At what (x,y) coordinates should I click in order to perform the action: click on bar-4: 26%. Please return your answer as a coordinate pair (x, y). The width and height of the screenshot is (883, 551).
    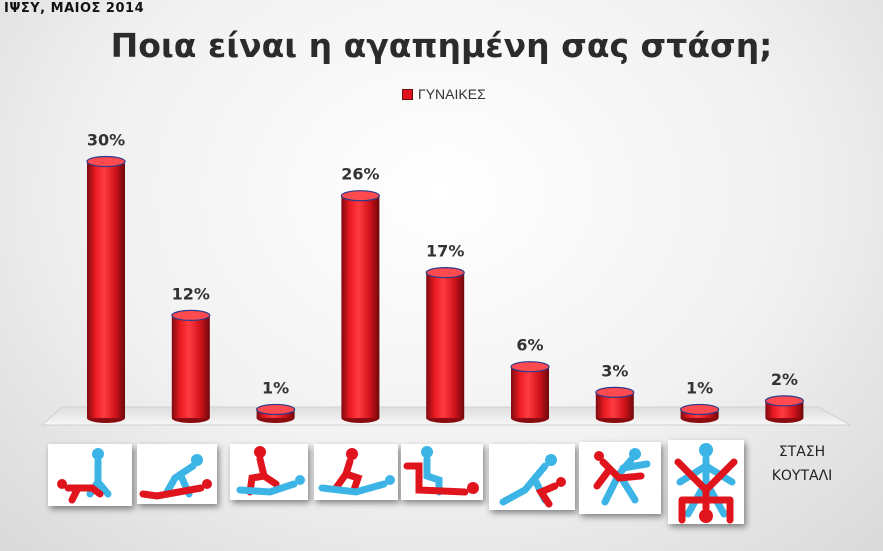
    Looking at the image, I should click on (360, 294).